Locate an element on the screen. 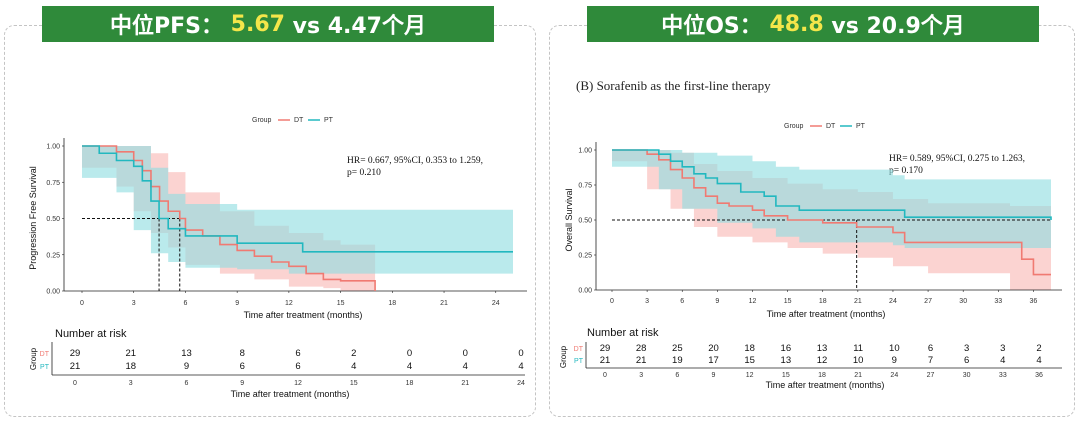 This screenshot has width=1080, height=423. os-xtick-label: 15 is located at coordinates (788, 301).